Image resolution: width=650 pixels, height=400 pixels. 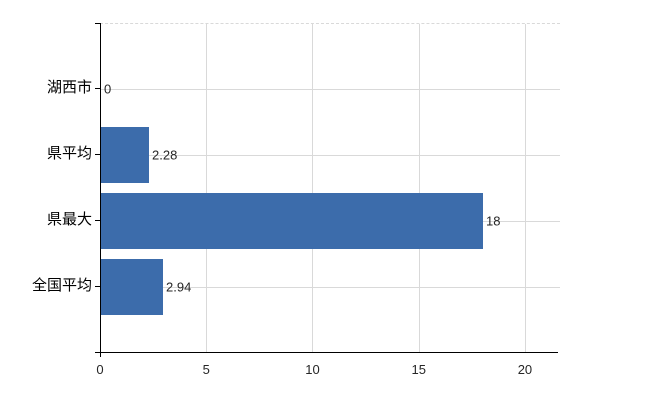 I want to click on x-tick-label: 20, so click(x=525, y=369).